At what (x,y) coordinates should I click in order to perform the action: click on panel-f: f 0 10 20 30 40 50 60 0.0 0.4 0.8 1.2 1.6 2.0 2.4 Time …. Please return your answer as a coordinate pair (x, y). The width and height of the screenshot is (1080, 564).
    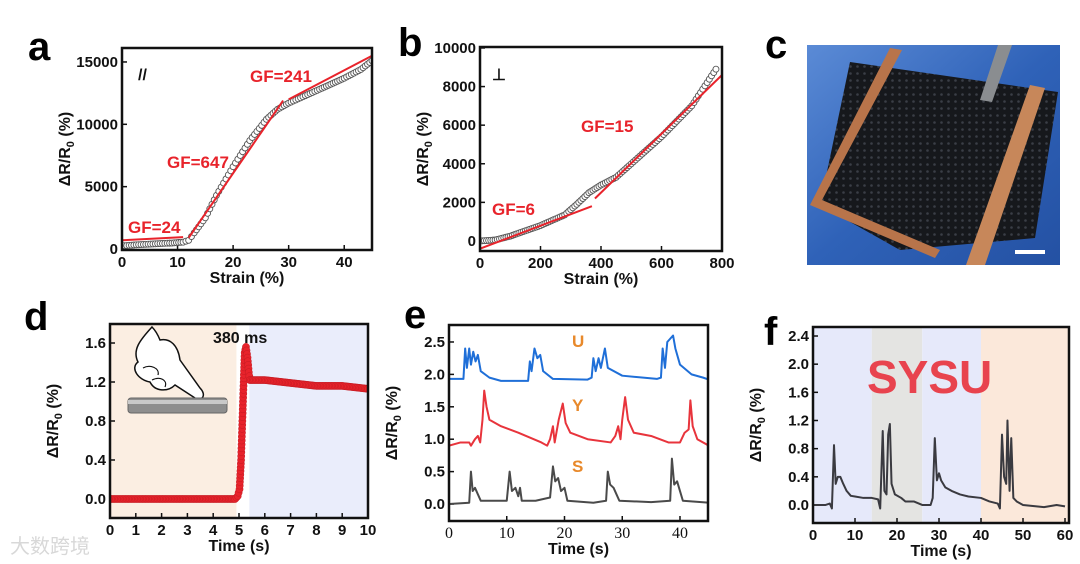
    Looking at the image, I should click on (910, 435).